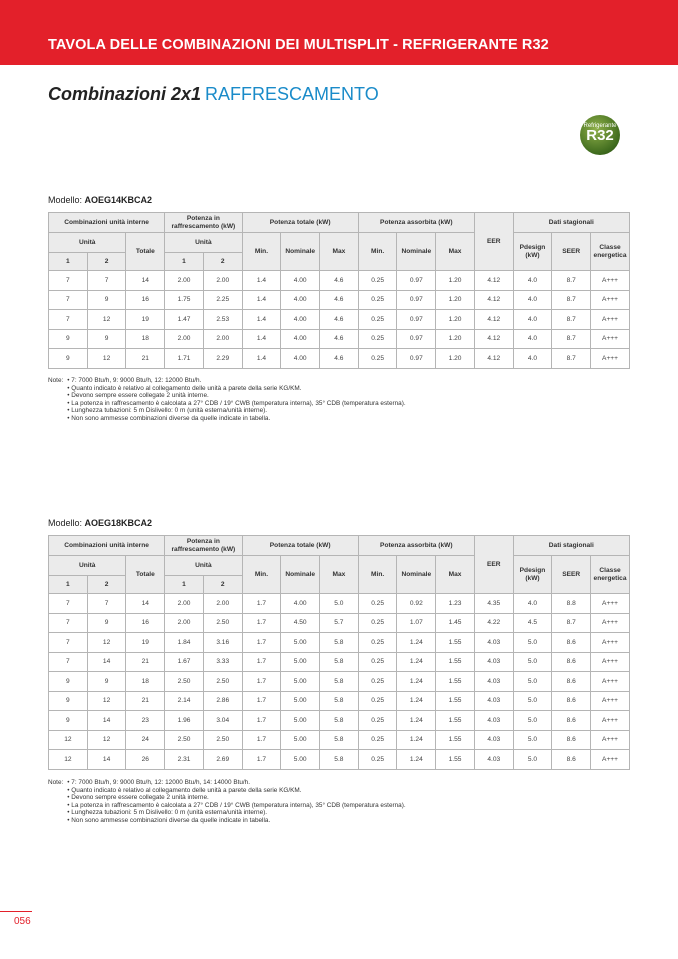 Image resolution: width=678 pixels, height=959 pixels. What do you see at coordinates (145, 739) in the screenshot?
I see `table-cell: 24` at bounding box center [145, 739].